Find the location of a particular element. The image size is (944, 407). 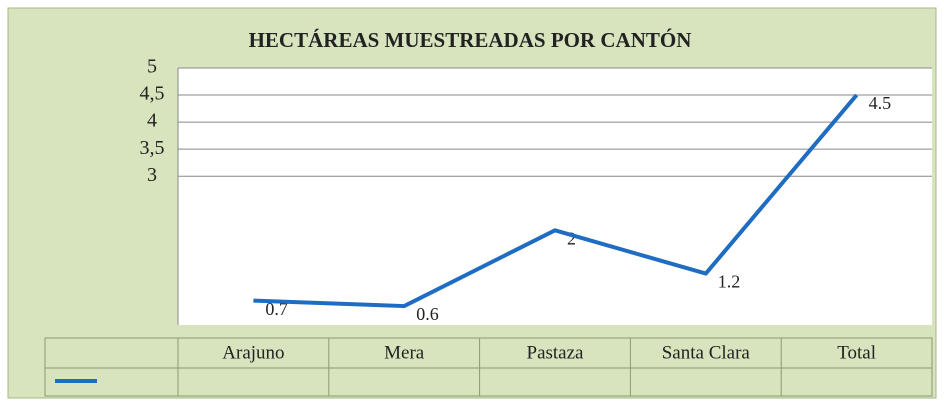

data-label: 4.5 is located at coordinates (880, 103).